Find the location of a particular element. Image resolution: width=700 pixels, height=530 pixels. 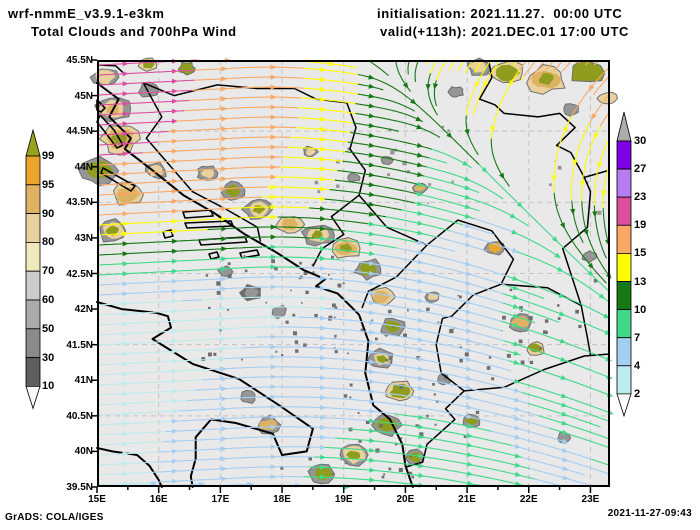

init-time-label: initialisation: 2021.11.27. 00:00 UTC is located at coordinates (500, 13).